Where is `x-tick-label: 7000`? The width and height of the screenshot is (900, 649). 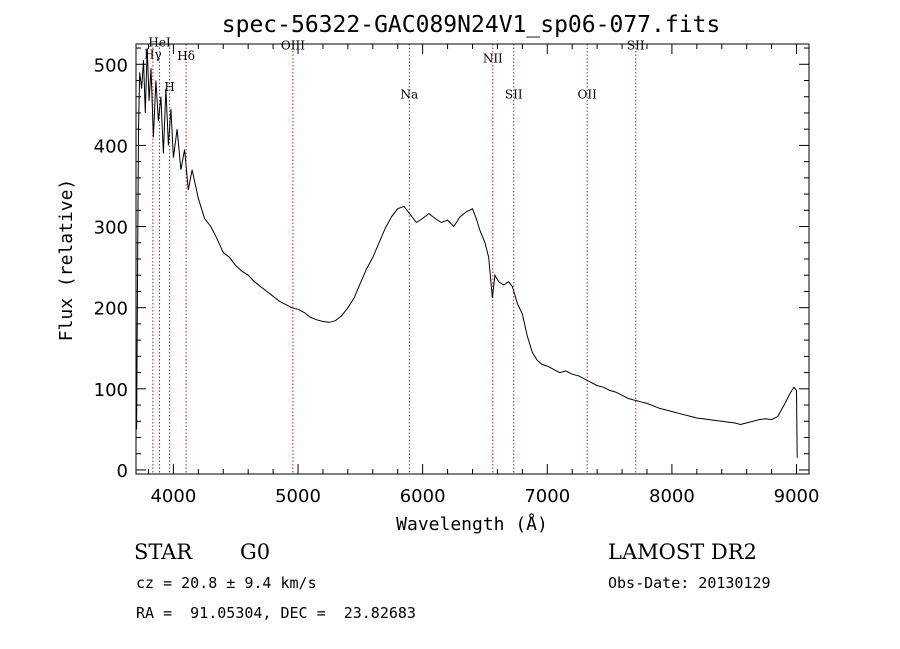 x-tick-label: 7000 is located at coordinates (547, 496).